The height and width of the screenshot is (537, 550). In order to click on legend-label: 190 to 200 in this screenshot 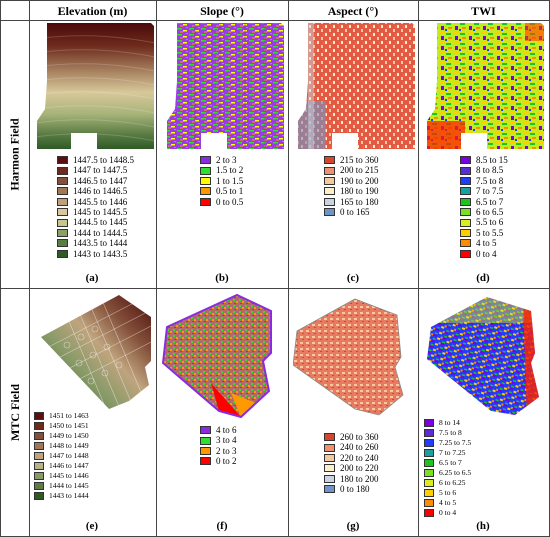, I will do `click(359, 180)`.